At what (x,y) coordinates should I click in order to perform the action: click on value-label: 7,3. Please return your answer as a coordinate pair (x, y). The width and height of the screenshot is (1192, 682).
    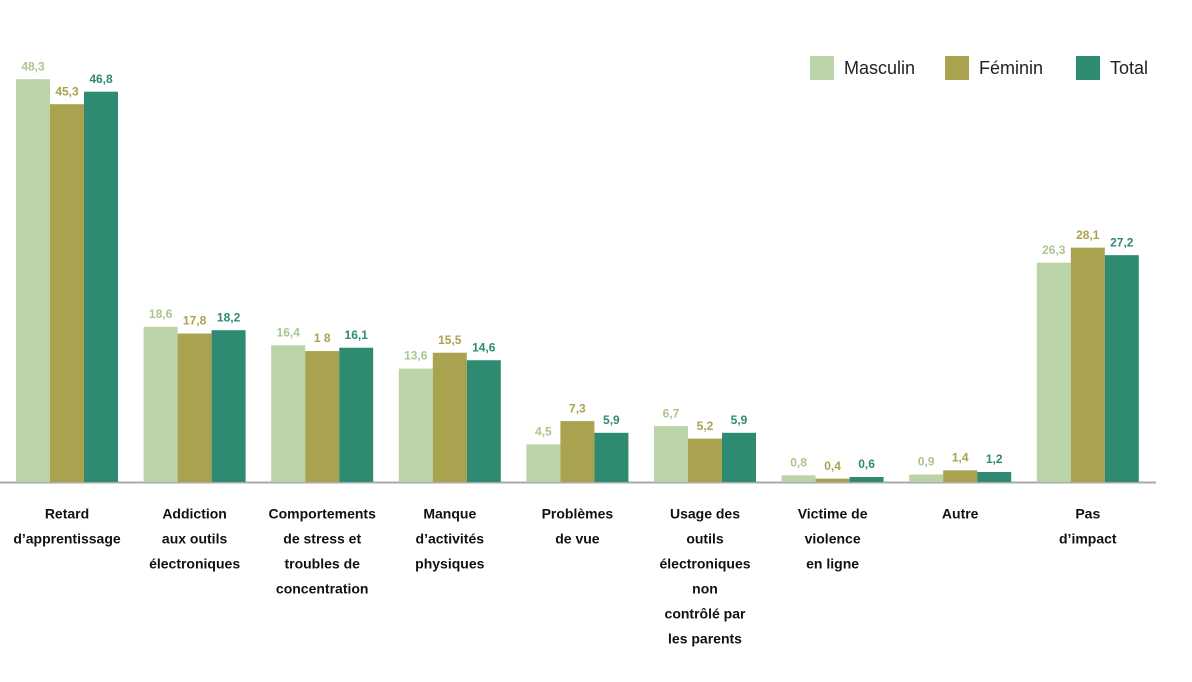
    Looking at the image, I should click on (577, 408).